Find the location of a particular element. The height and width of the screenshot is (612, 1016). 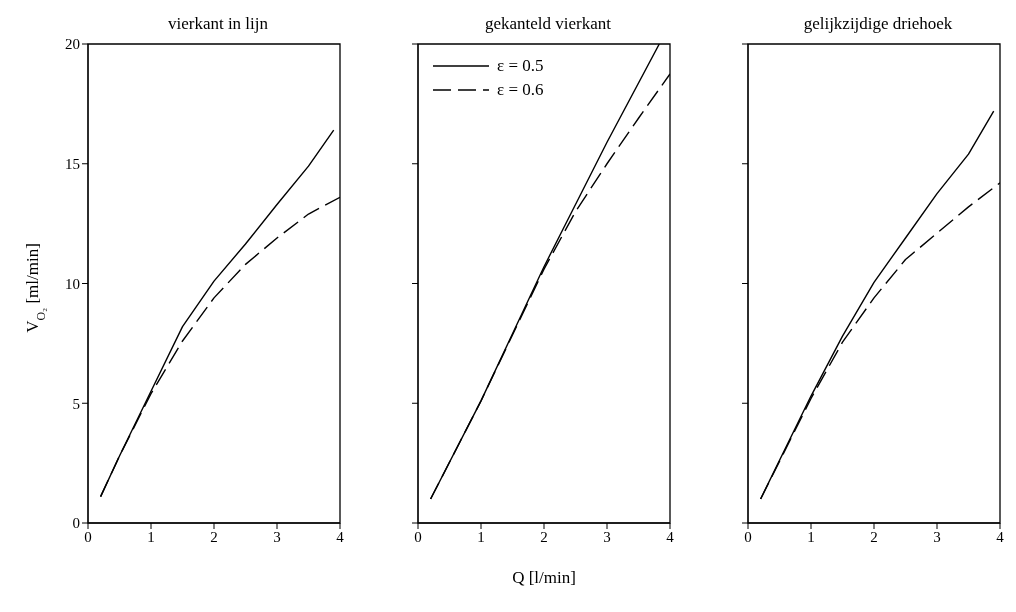

y-tick-label: 15 is located at coordinates (72, 164).